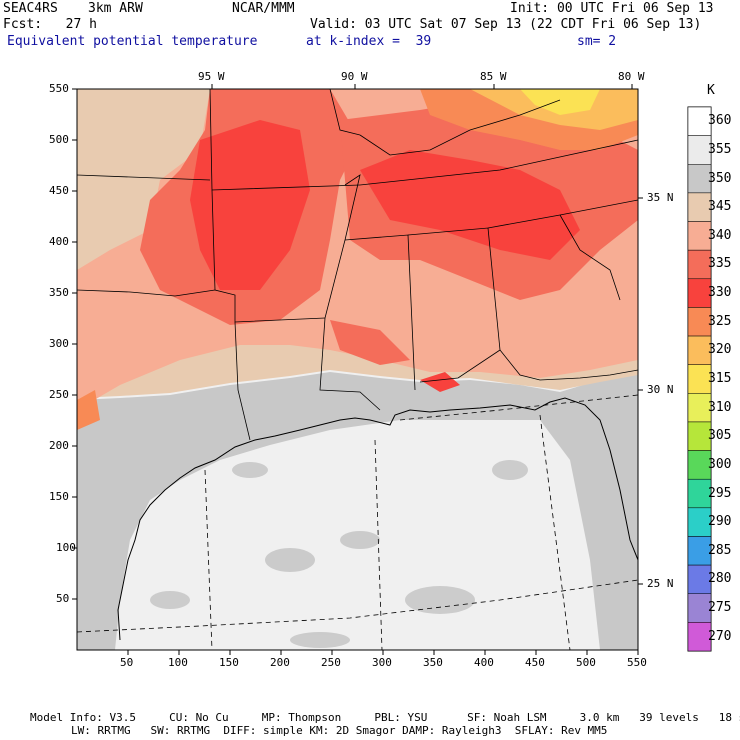  What do you see at coordinates (127, 662) in the screenshot?
I see `x-tick-label: 50` at bounding box center [127, 662].